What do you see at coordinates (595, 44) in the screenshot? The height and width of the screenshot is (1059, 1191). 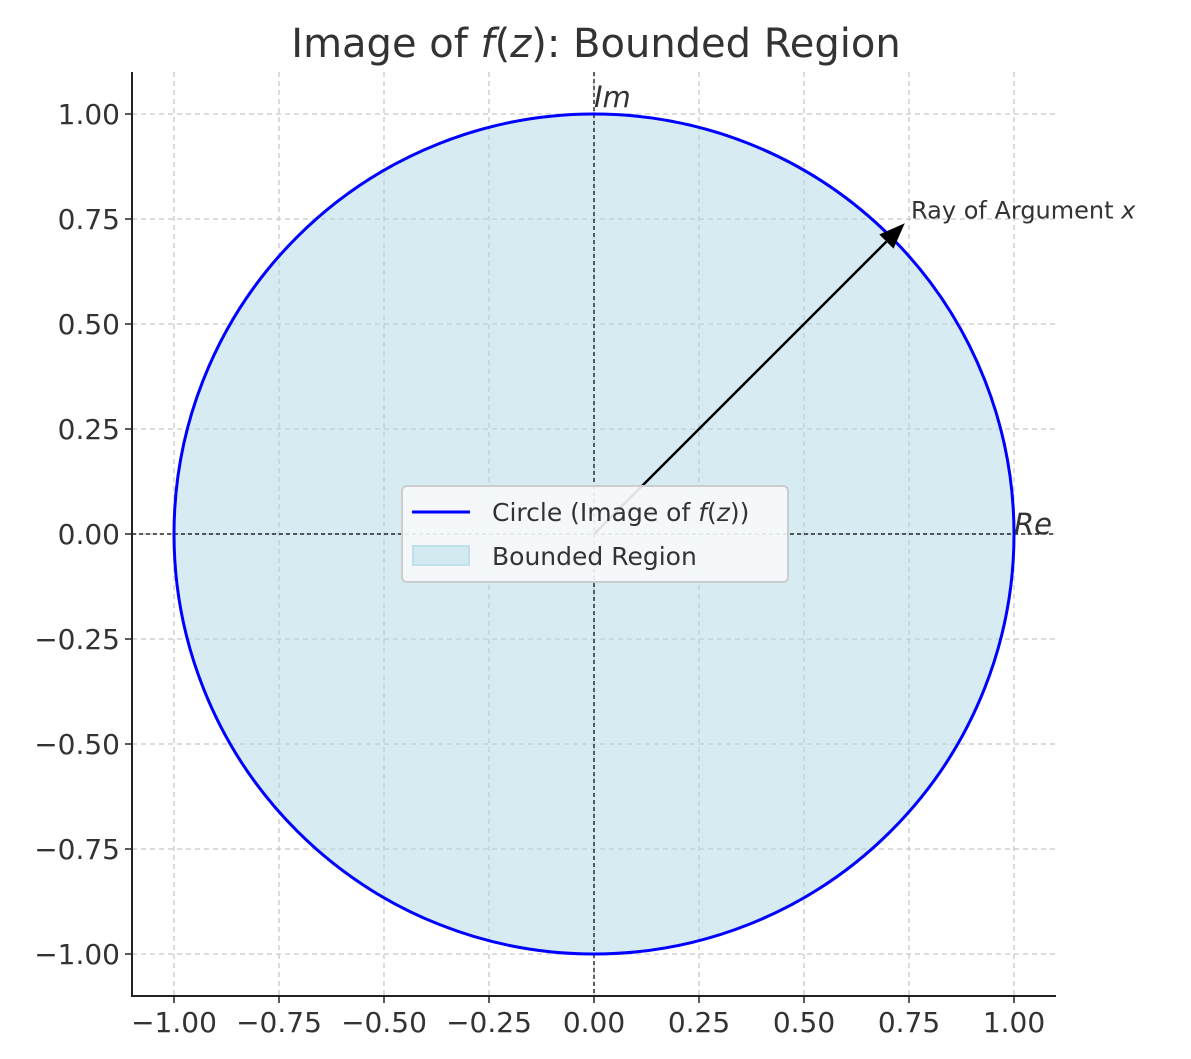 I see `chart-title: Image of f(z): Bounded Region` at bounding box center [595, 44].